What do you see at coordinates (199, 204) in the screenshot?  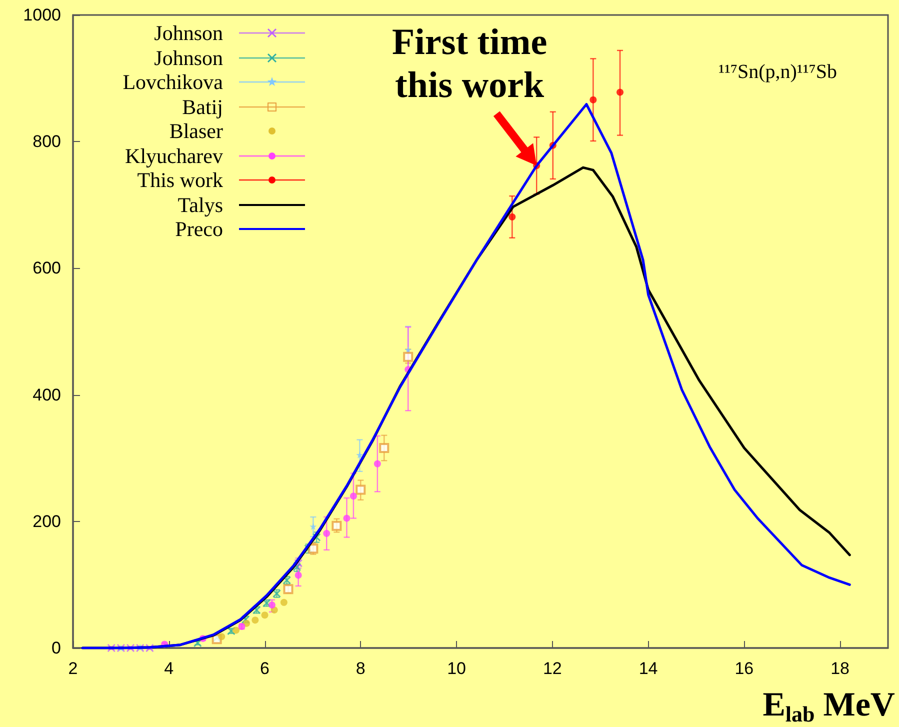 I see `legend-label: Talys` at bounding box center [199, 204].